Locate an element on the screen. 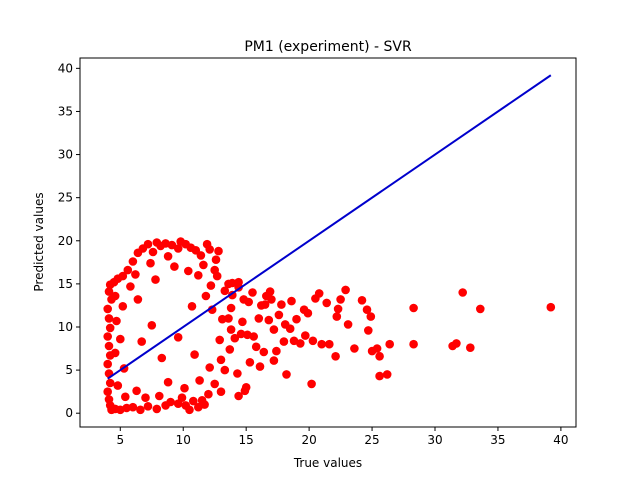 The width and height of the screenshot is (640, 480). x-tick-label: 20 is located at coordinates (308, 440).